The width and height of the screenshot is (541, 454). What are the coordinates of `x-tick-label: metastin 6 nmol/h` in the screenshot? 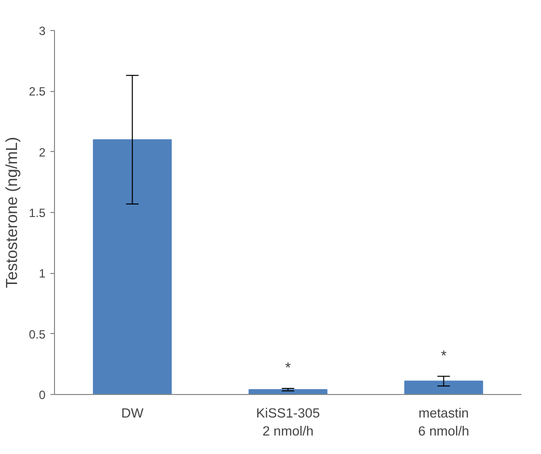 It's located at (444, 422).